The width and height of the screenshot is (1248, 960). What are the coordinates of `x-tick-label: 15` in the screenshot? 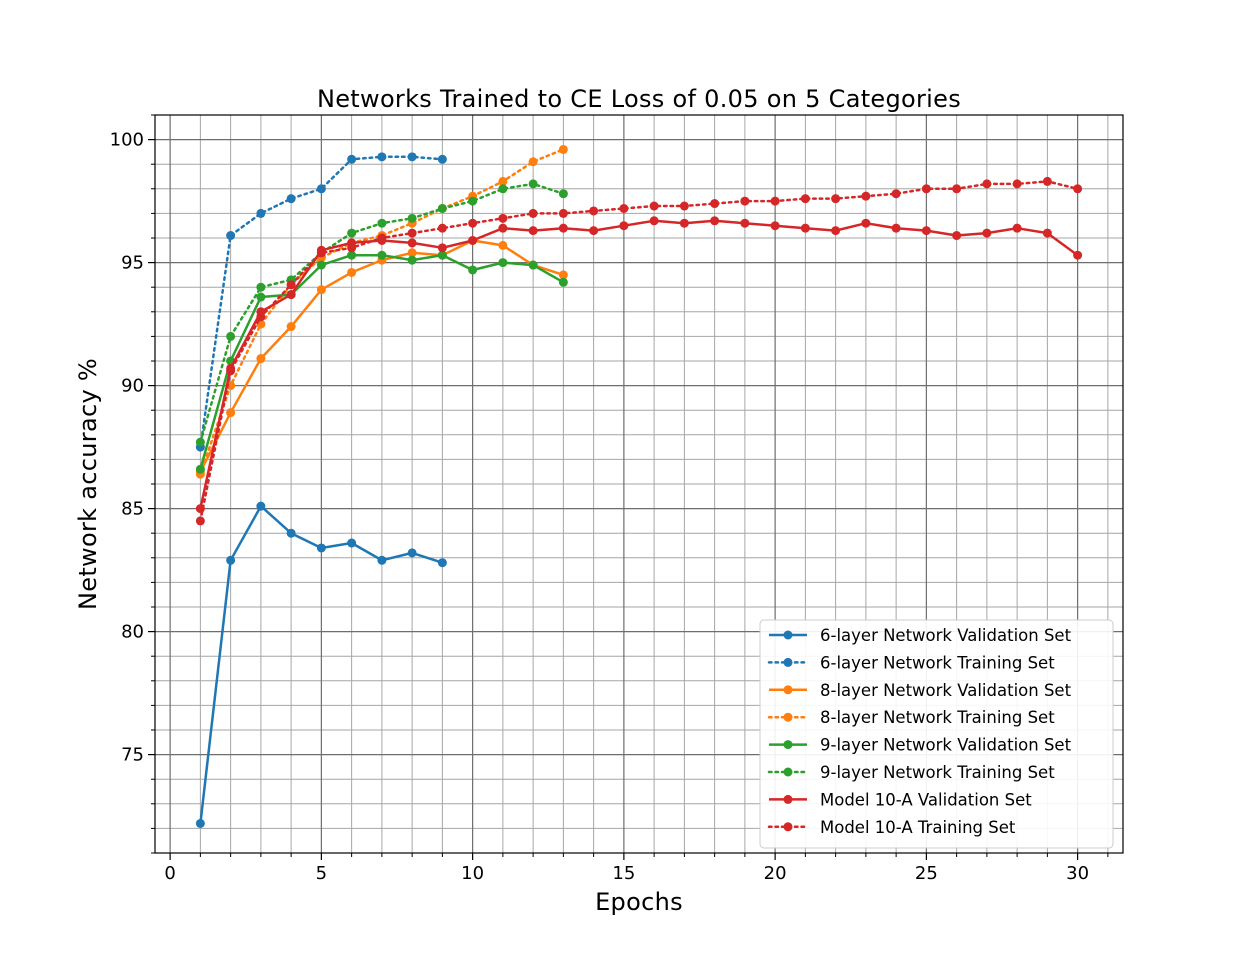 It's located at (623, 873).